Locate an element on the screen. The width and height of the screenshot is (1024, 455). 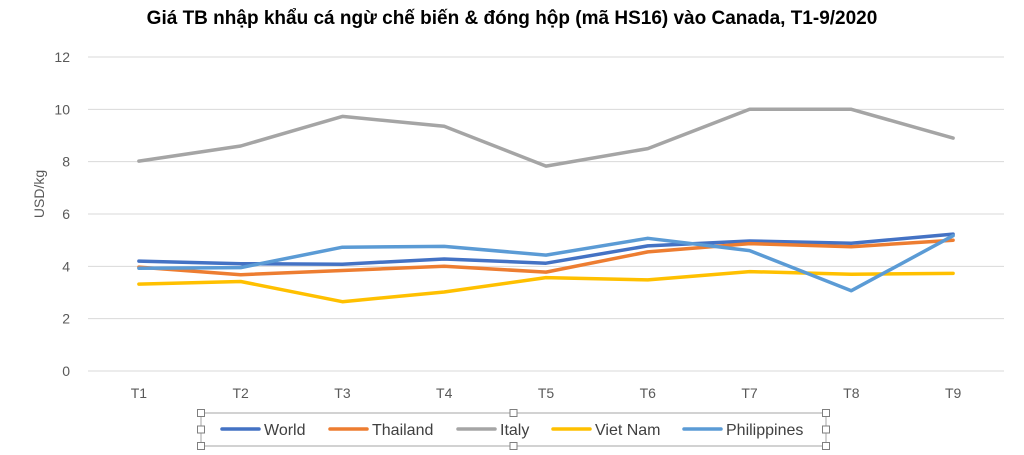
legend-item: Philippines is located at coordinates (742, 430).